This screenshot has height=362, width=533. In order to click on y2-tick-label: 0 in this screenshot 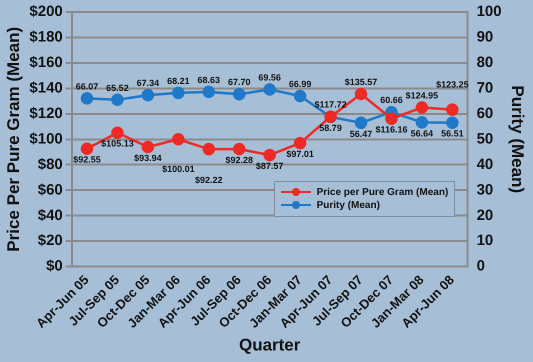, I will do `click(480, 266)`.